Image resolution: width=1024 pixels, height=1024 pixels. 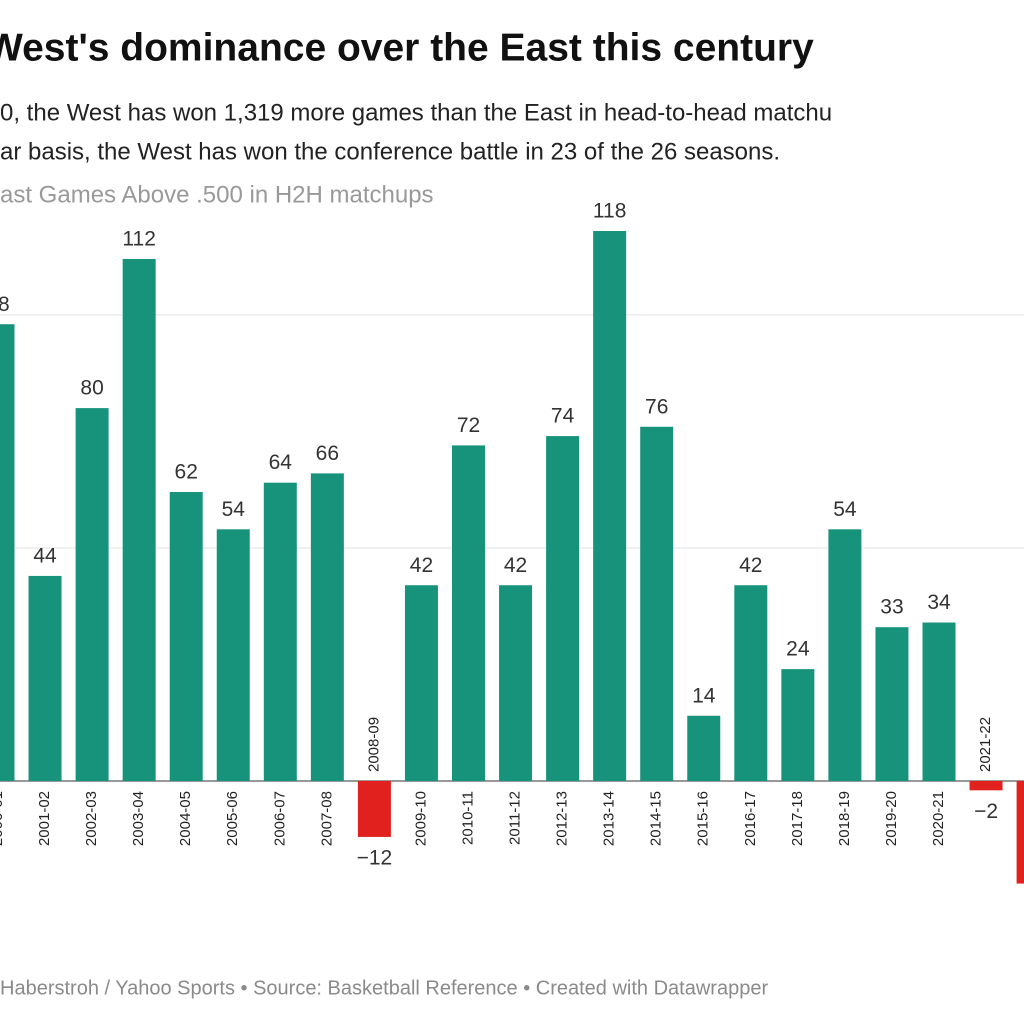 What do you see at coordinates (985, 744) in the screenshot?
I see `x-tick-label: 2021-22` at bounding box center [985, 744].